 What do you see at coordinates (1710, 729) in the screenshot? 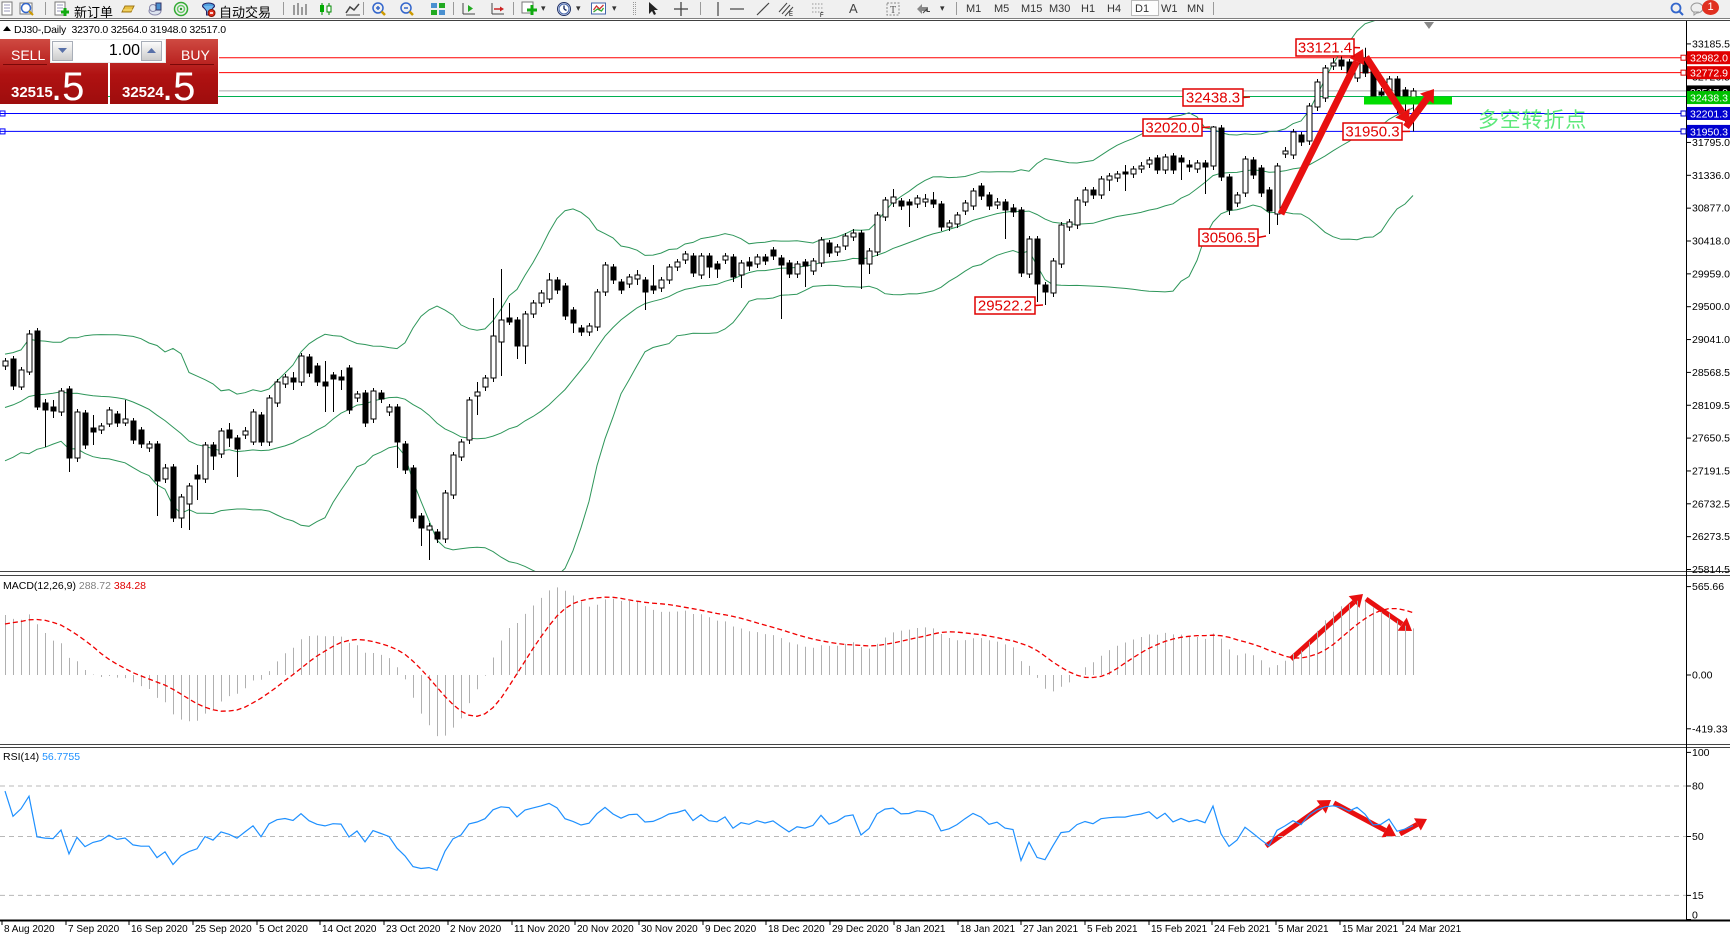
I see `svg-text: -419.33` at bounding box center [1710, 729].